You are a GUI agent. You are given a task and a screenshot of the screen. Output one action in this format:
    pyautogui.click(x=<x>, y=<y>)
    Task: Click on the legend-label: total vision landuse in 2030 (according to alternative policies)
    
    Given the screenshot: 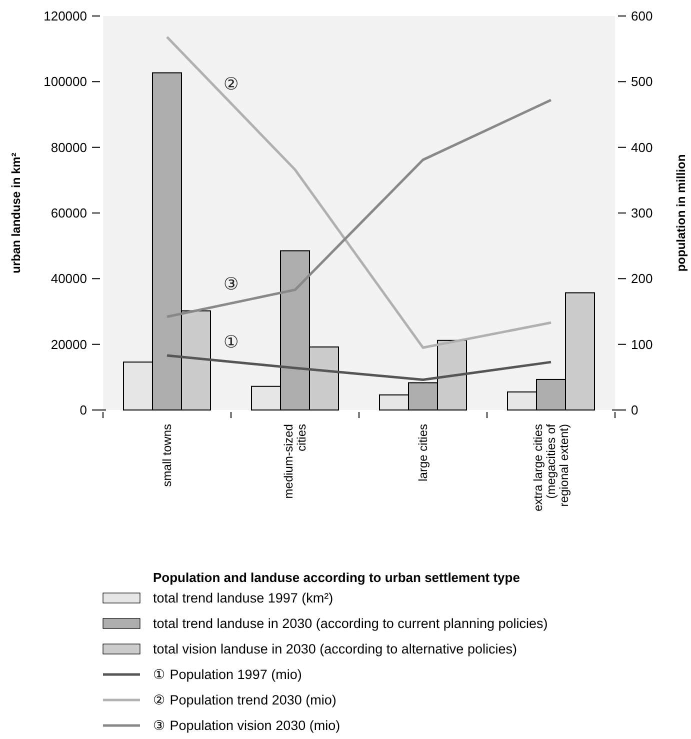 What is the action you would take?
    pyautogui.click(x=335, y=649)
    